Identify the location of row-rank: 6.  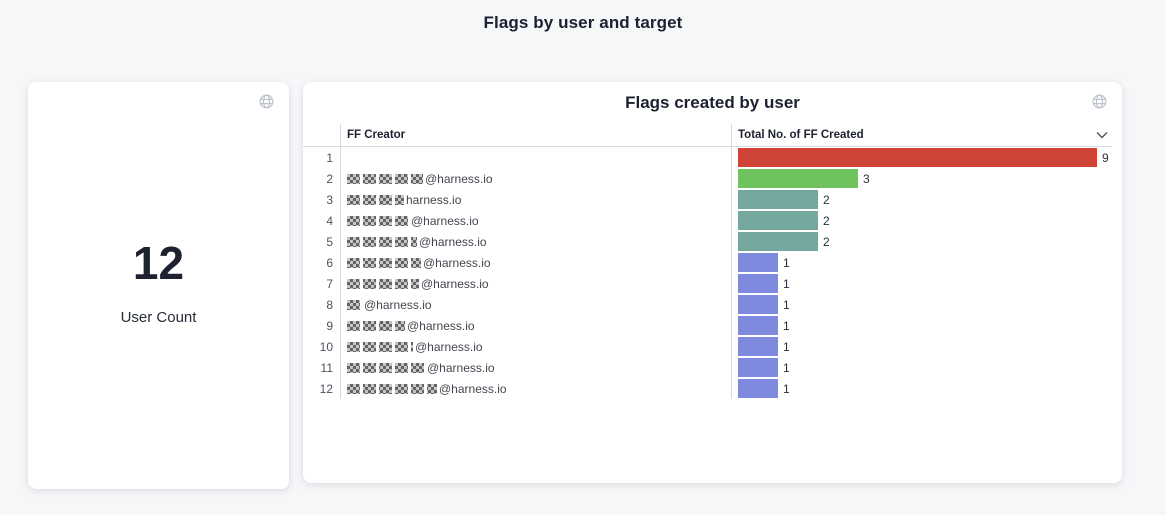
(329, 262).